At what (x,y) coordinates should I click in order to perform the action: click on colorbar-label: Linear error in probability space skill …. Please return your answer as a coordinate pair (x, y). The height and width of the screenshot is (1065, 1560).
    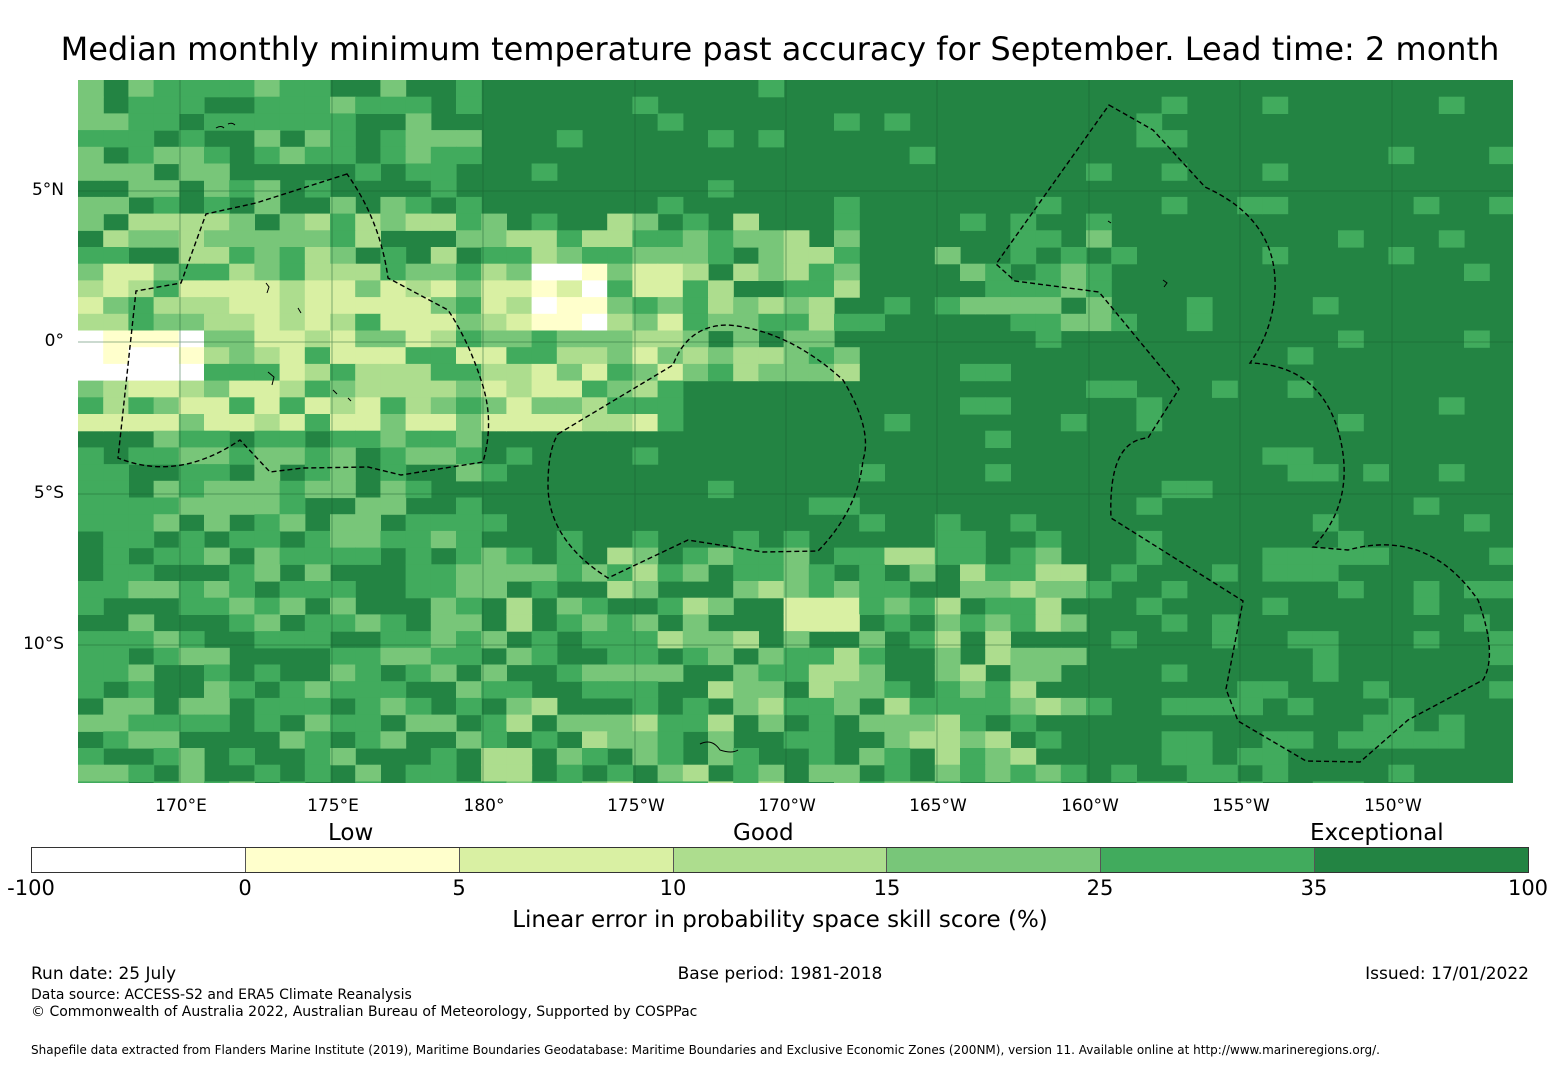
    Looking at the image, I should click on (780, 920).